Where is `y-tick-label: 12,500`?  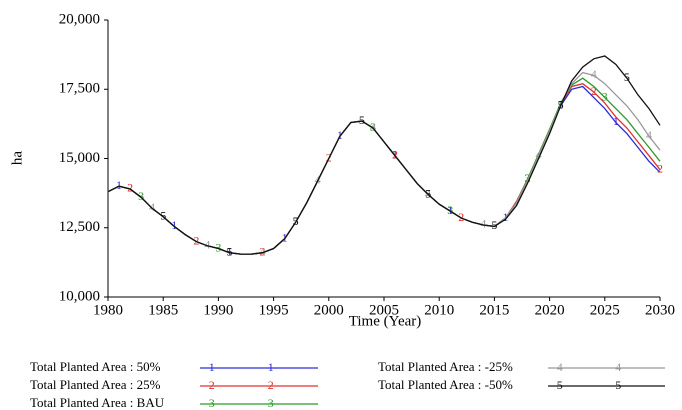 y-tick-label: 12,500 is located at coordinates (79, 227).